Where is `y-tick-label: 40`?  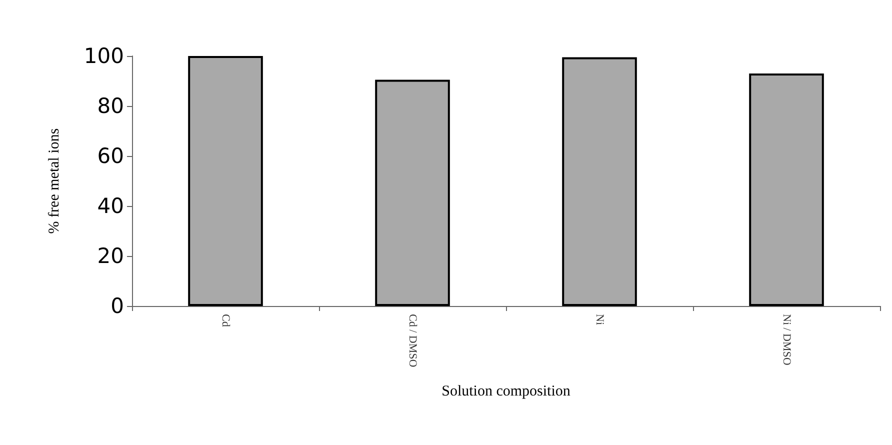 y-tick-label: 40 is located at coordinates (110, 206).